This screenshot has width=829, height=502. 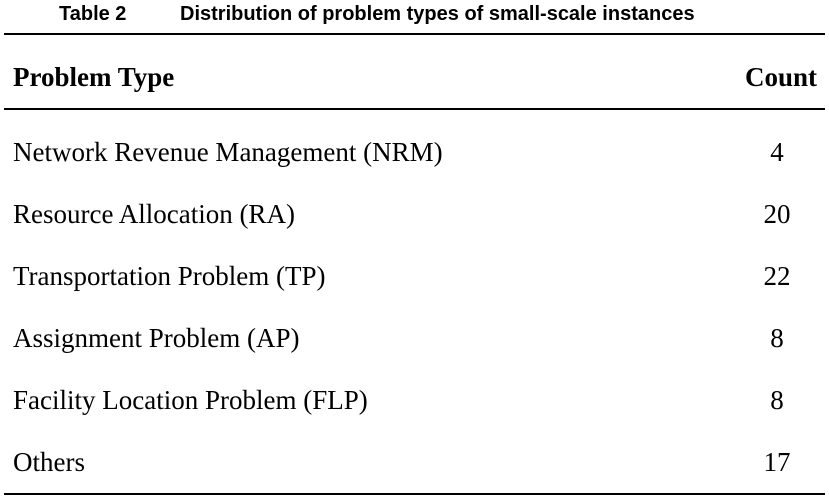 I want to click on header-rule, so click(x=414, y=109).